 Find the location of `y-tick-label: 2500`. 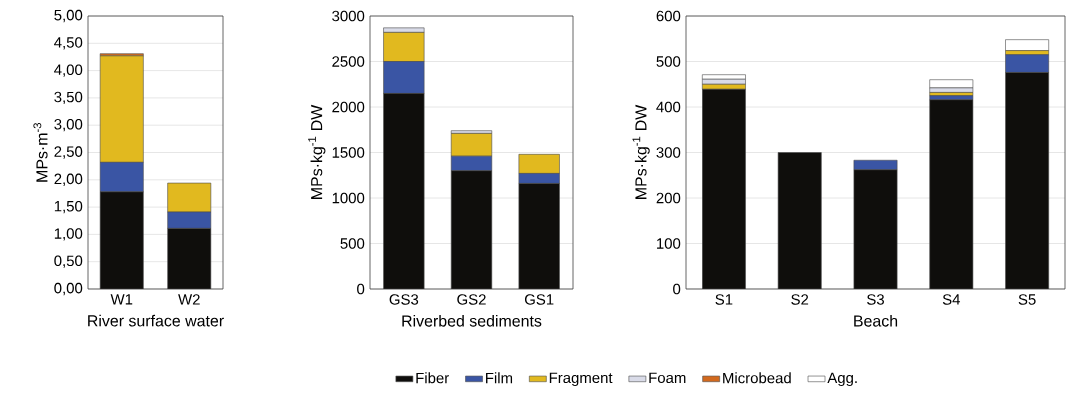

y-tick-label: 2500 is located at coordinates (348, 61).